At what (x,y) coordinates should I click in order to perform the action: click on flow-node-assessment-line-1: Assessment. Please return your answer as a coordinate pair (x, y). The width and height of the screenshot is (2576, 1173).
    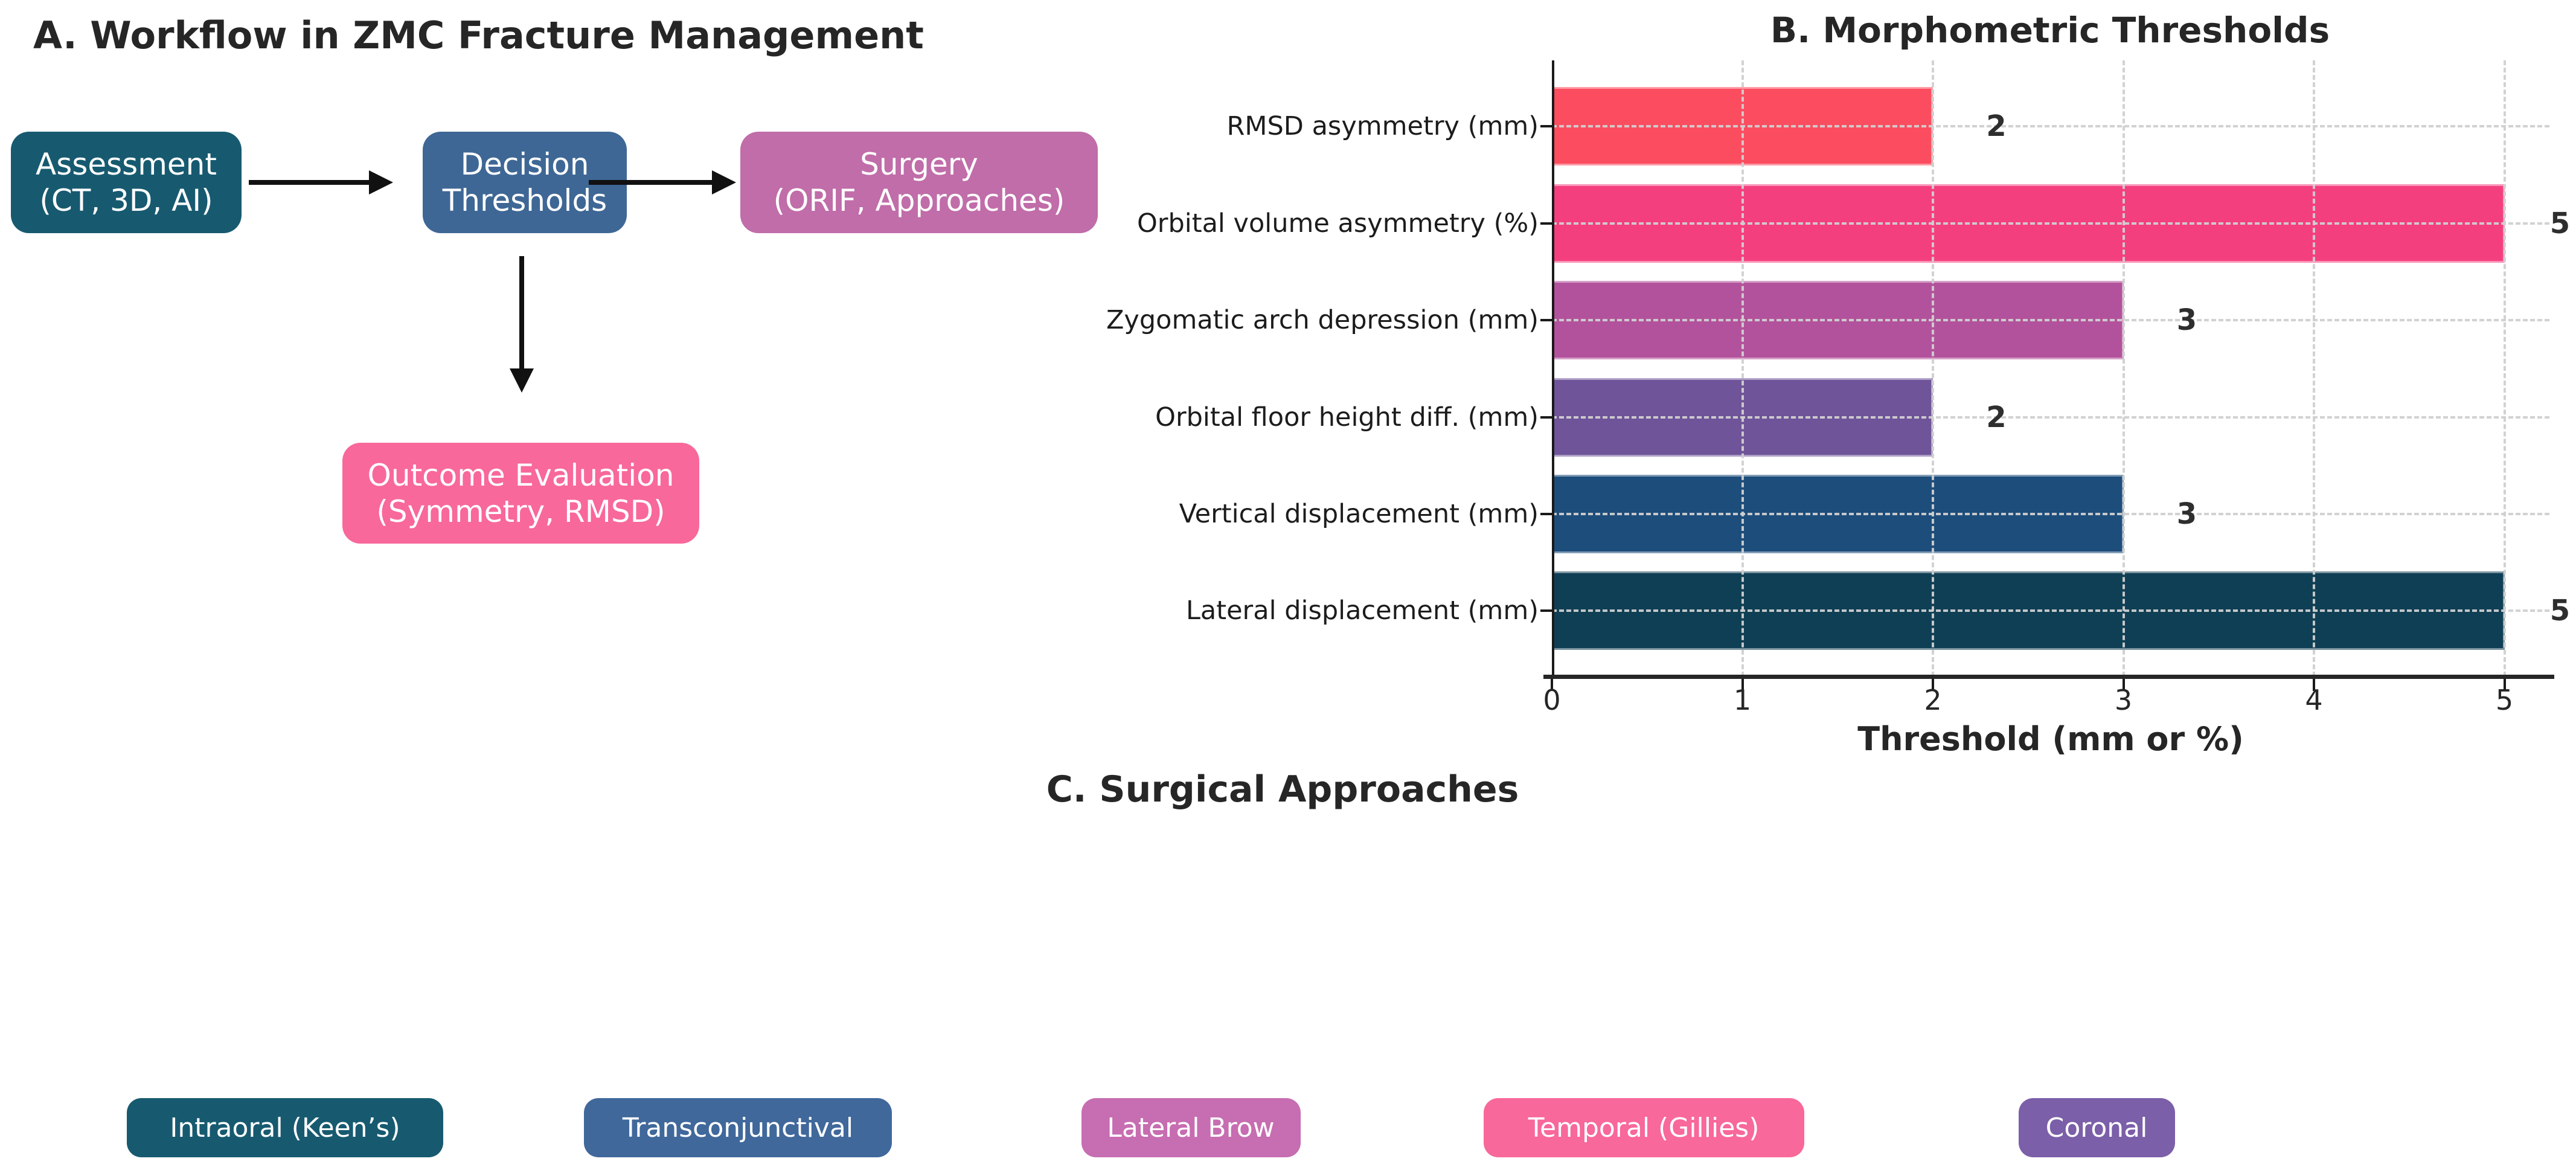
    Looking at the image, I should click on (126, 164).